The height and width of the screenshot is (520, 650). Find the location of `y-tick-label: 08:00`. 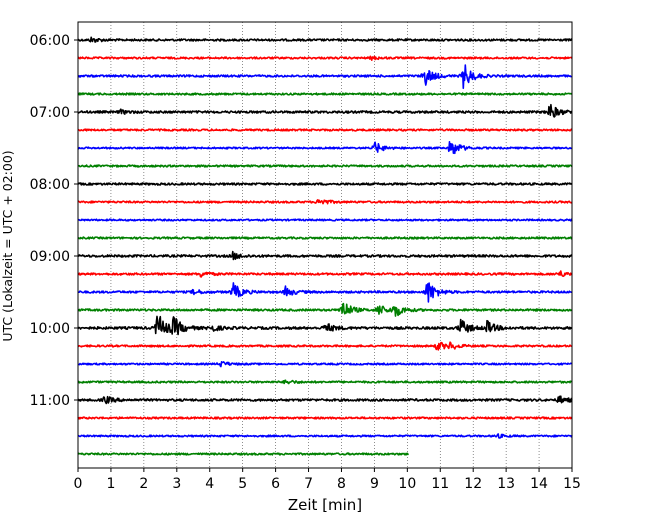

y-tick-label: 08:00 is located at coordinates (50, 185).